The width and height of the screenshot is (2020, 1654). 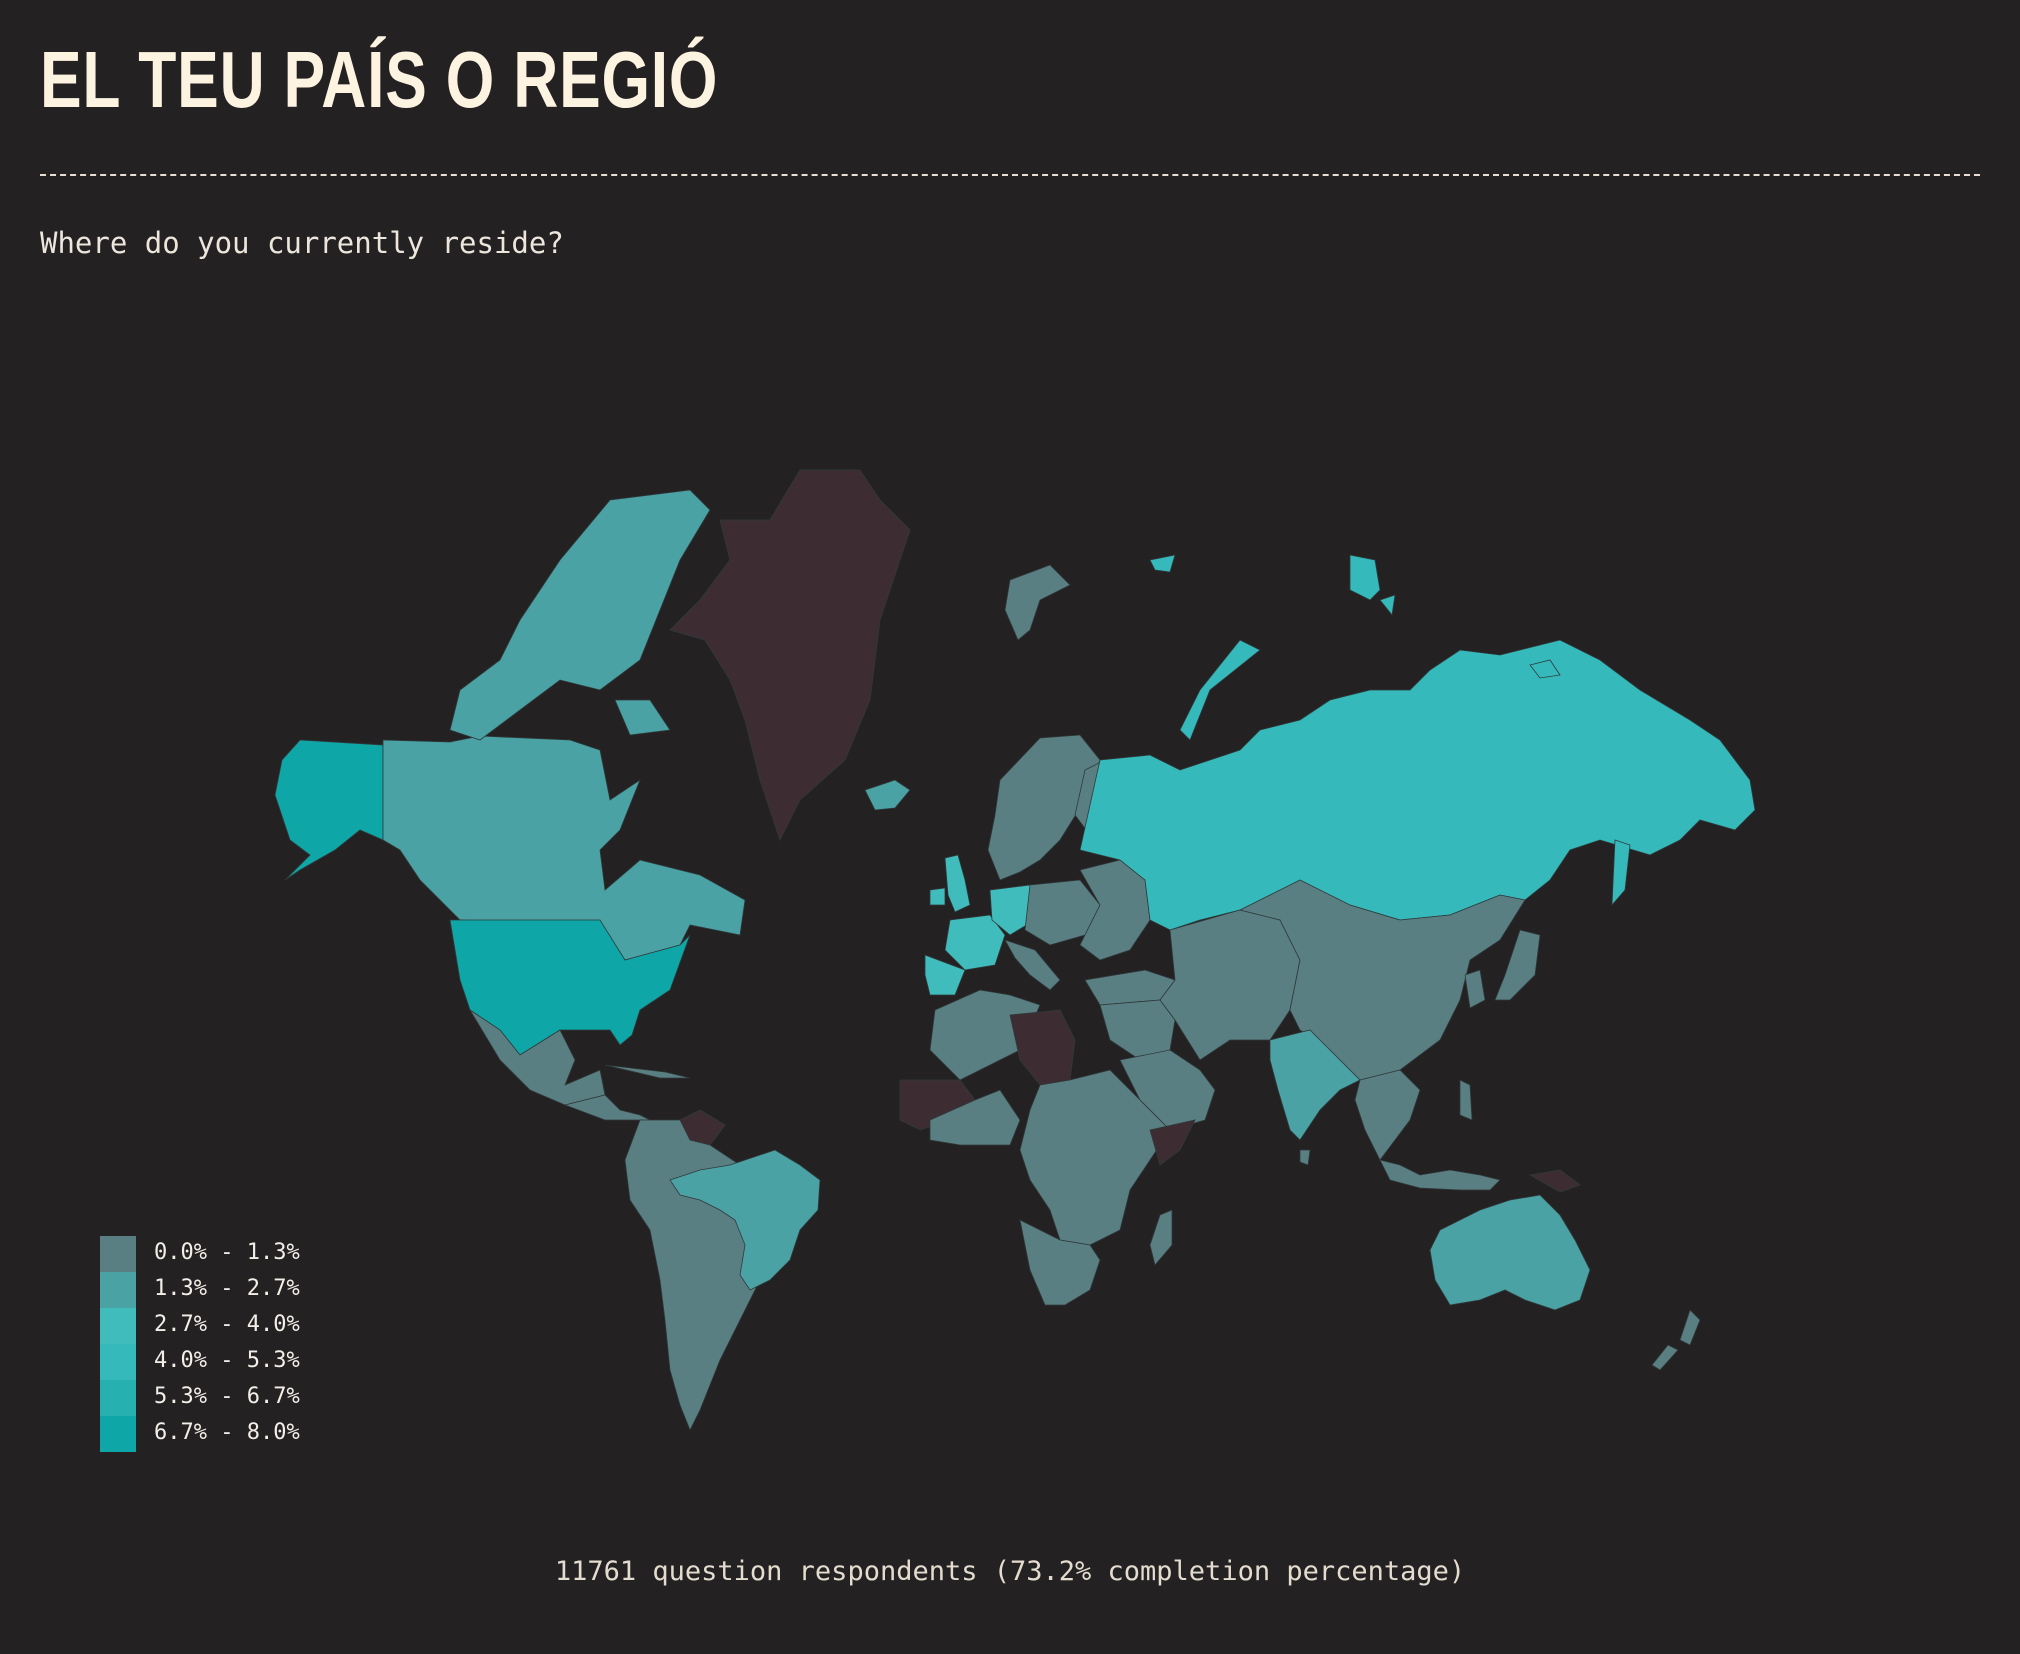 I want to click on map-region-france, so click(x=975, y=942).